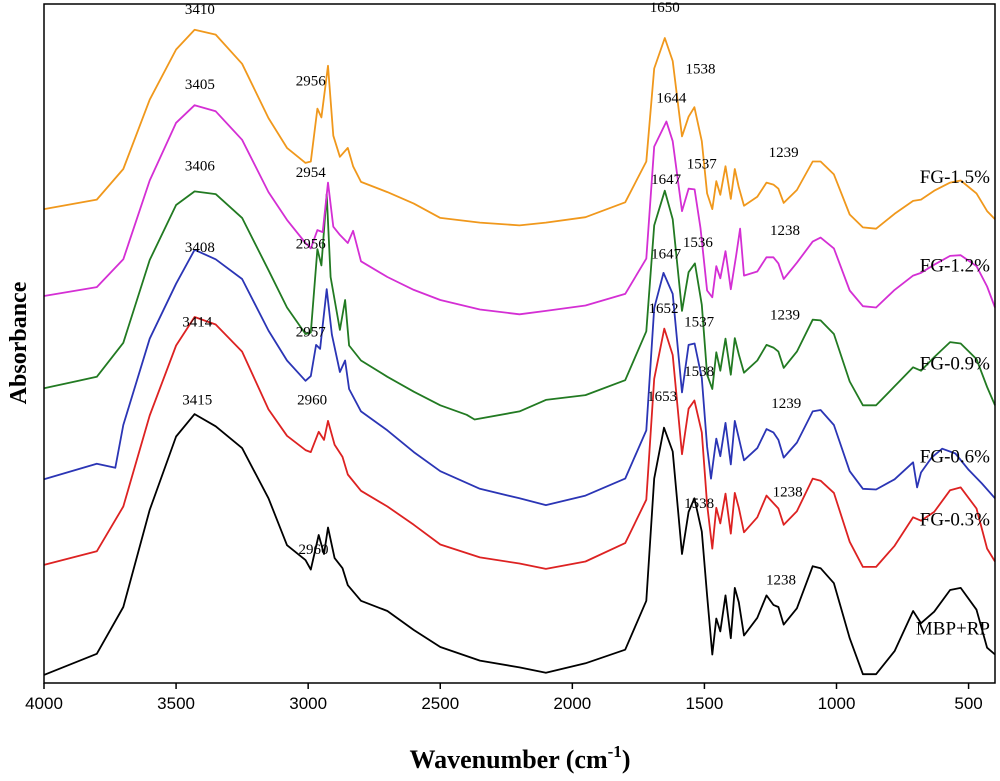  I want to click on peak-label: 3406, so click(200, 166).